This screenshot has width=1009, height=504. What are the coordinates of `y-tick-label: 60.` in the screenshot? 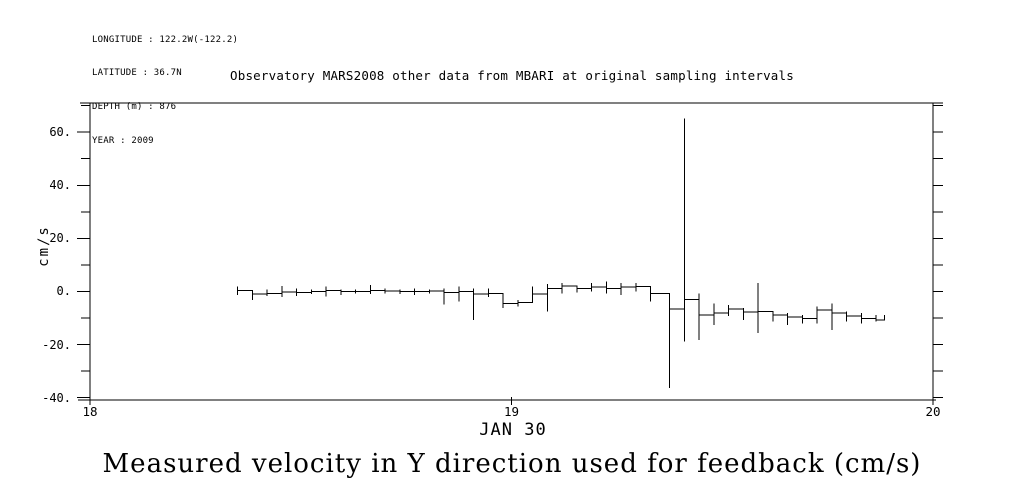 It's located at (60, 132).